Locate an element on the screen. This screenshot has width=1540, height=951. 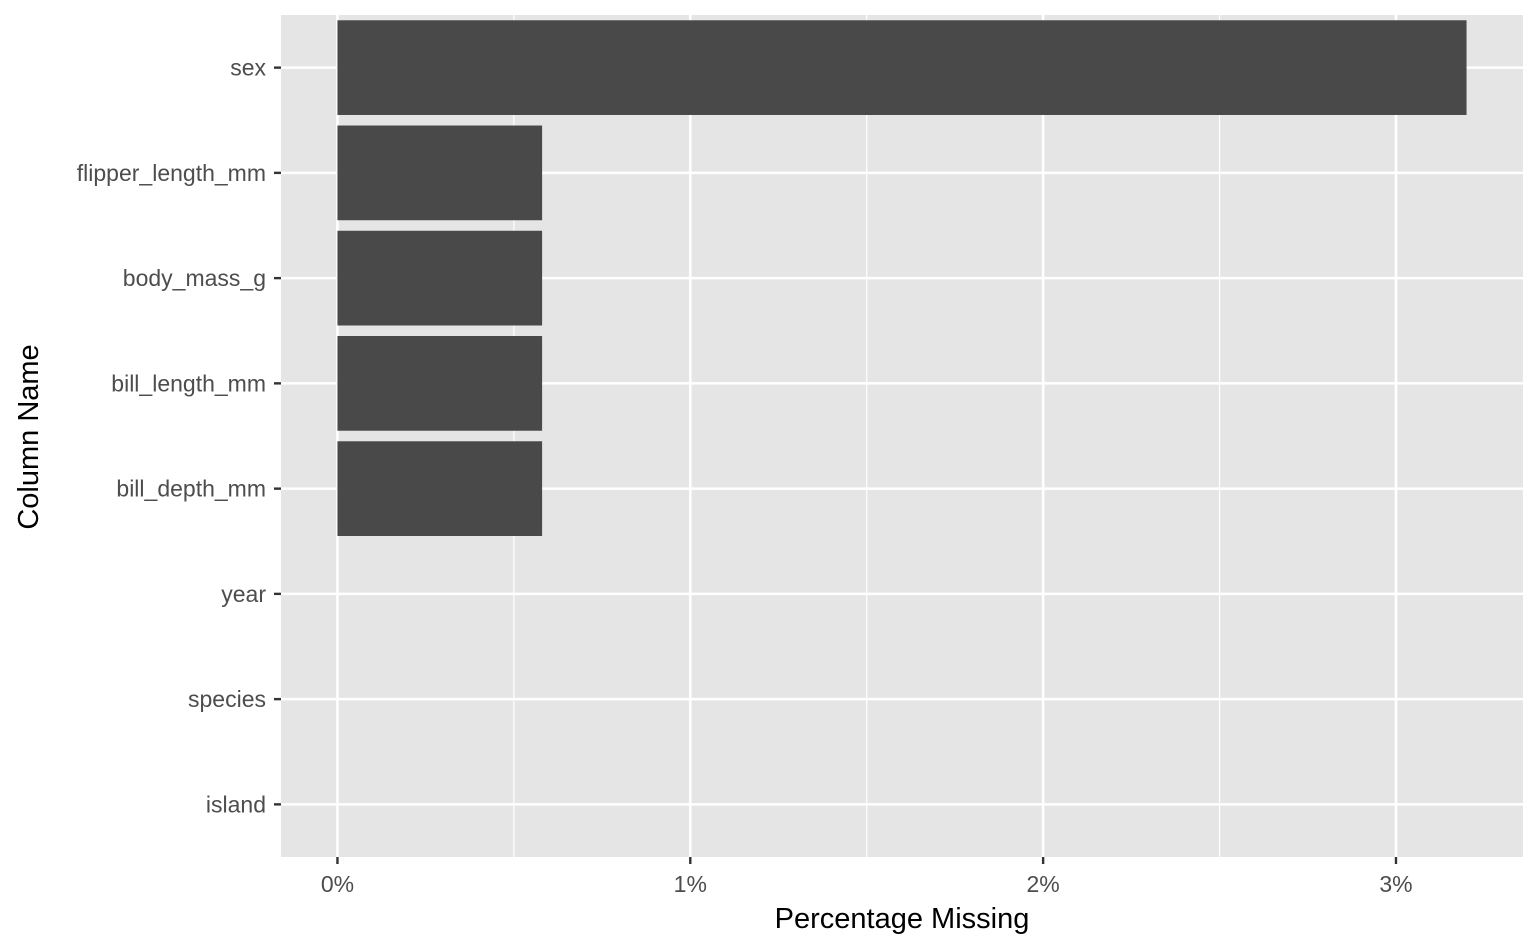
y-axis-title: Column Name is located at coordinates (29, 436).